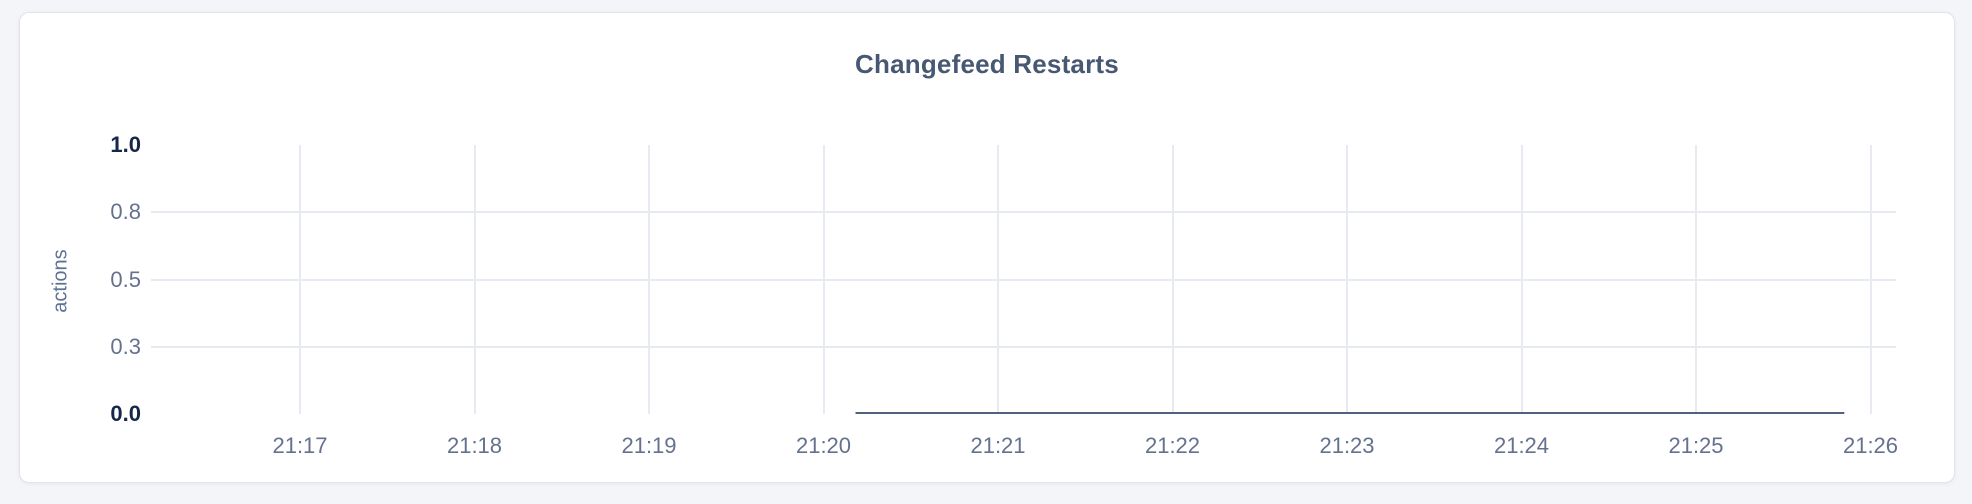 This screenshot has width=1972, height=504. Describe the element at coordinates (125, 346) in the screenshot. I see `y-tick-label: 0.3` at that location.